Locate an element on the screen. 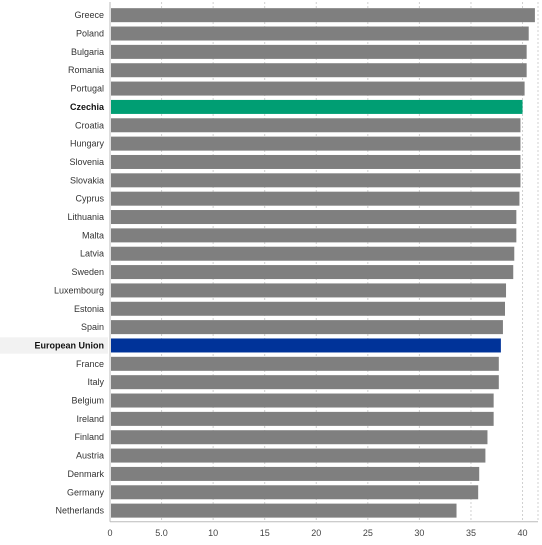 The width and height of the screenshot is (542, 545). category-label-croatia: Croatia is located at coordinates (89, 125).